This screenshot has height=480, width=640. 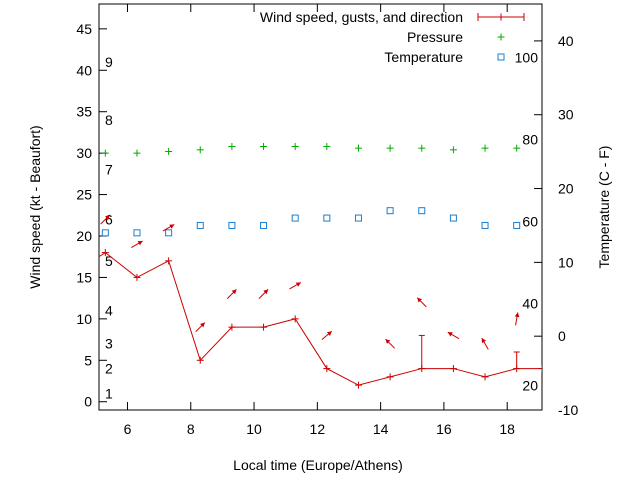 I want to click on x-tick-label: 10, so click(x=254, y=429).